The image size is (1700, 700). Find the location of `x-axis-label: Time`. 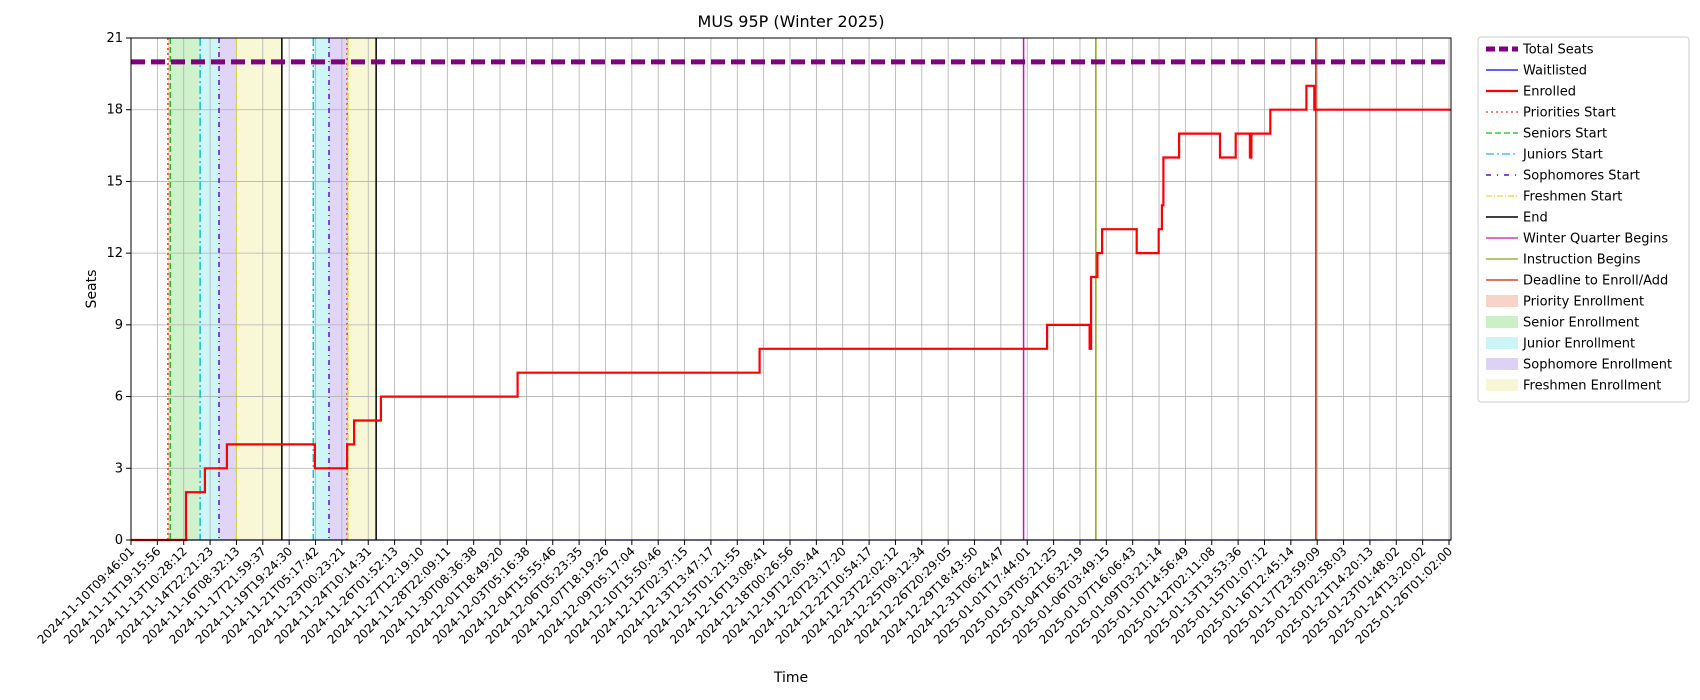

x-axis-label: Time is located at coordinates (790, 678).